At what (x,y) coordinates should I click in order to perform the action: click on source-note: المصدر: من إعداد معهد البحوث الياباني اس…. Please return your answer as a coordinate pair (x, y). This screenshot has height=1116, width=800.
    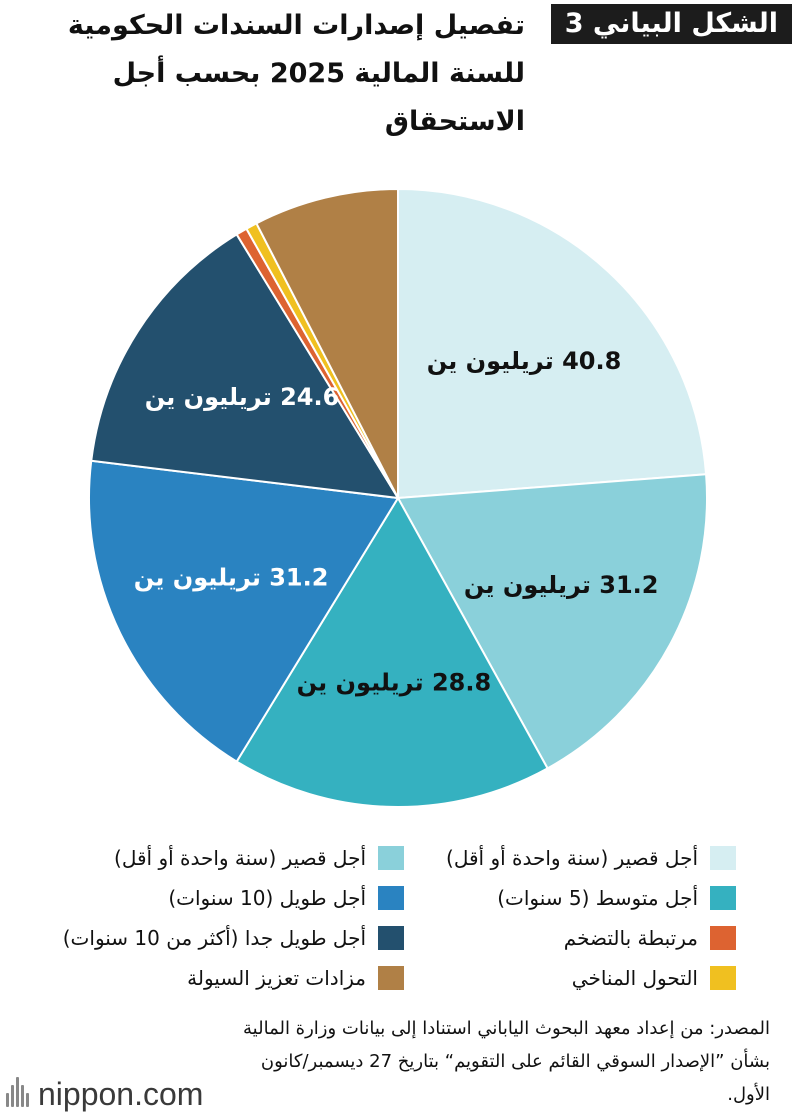
    Looking at the image, I should click on (506, 1061).